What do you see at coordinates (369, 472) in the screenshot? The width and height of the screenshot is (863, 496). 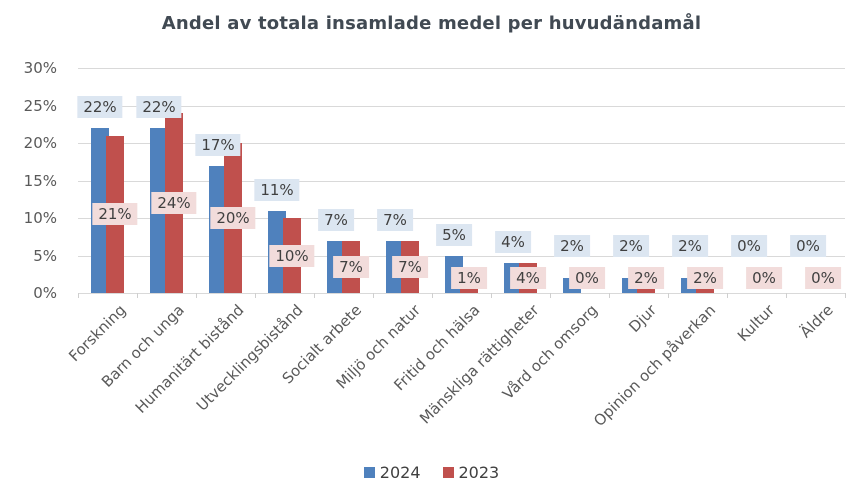 I see `legend-swatch-2024` at bounding box center [369, 472].